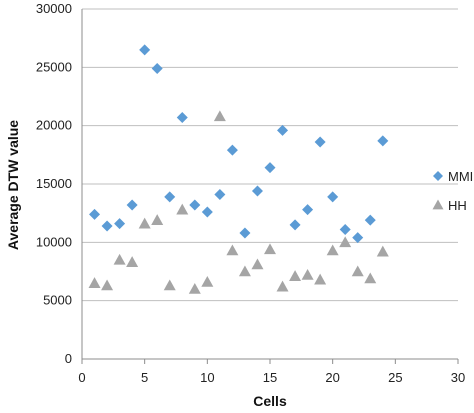 This screenshot has width=474, height=413. I want to click on x-tick-label: 5, so click(144, 377).